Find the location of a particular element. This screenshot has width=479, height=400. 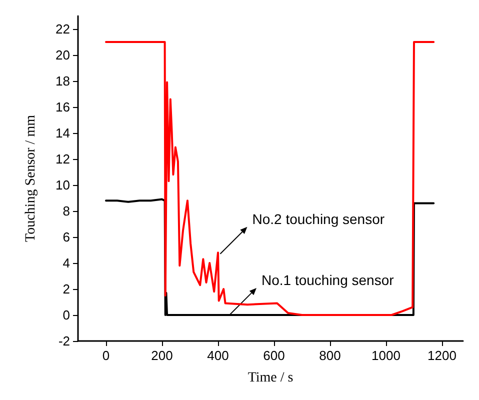

x-tick-label: 600 is located at coordinates (274, 355).